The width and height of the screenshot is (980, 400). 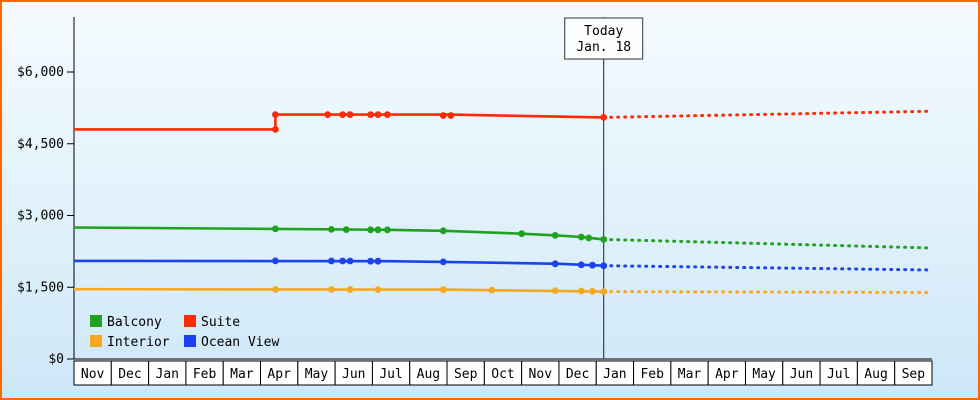 I want to click on y-axis-label: $4,500, so click(x=40, y=144).